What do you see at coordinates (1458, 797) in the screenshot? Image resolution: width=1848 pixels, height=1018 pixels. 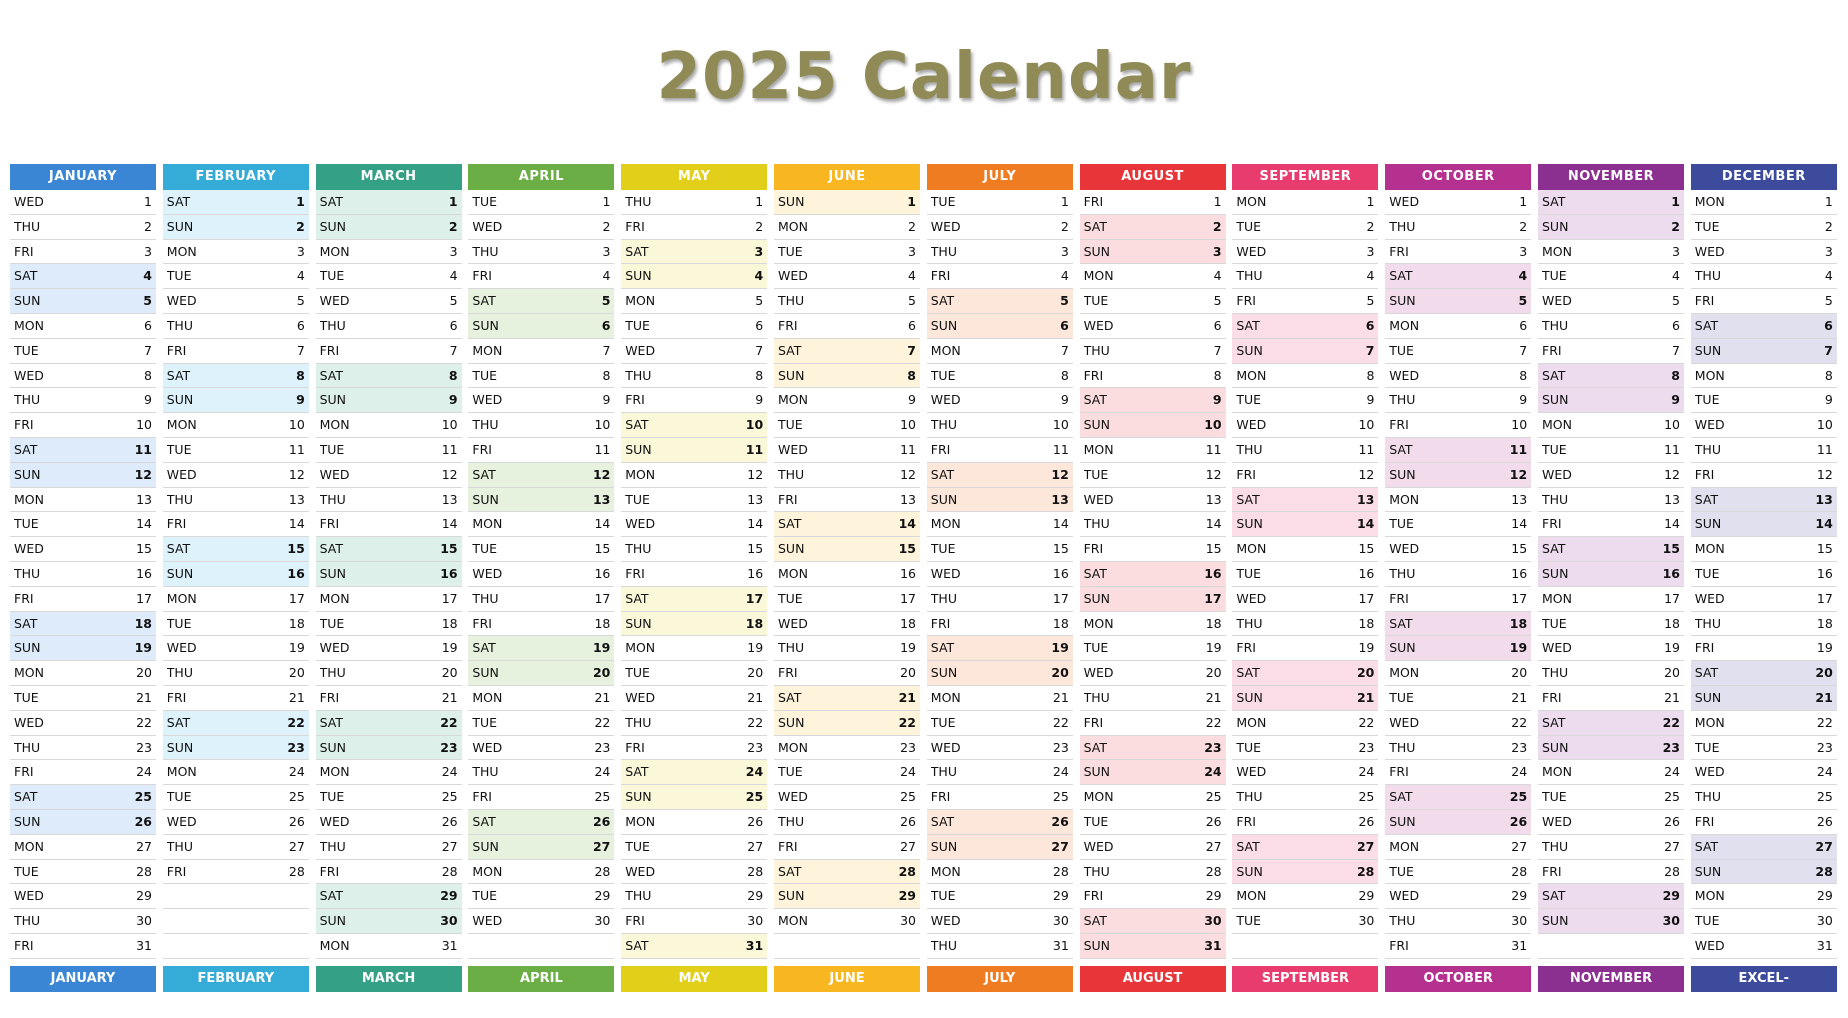 I see `day-row: 25` at bounding box center [1458, 797].